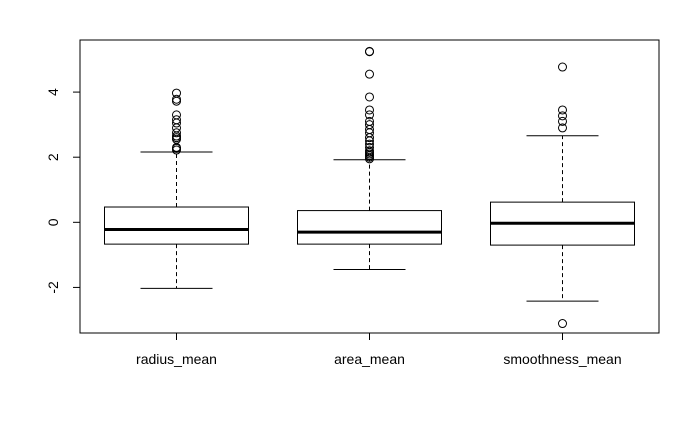 The width and height of the screenshot is (700, 437). I want to click on x-tick-label: radius_mean, so click(176, 359).